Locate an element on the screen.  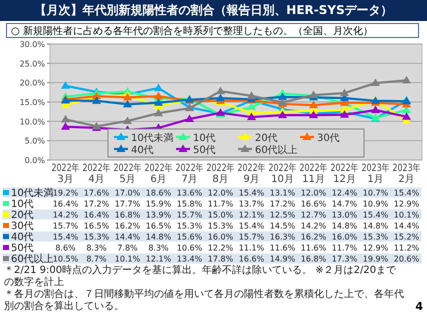
data-label: 17.6% is located at coordinates (97, 193).